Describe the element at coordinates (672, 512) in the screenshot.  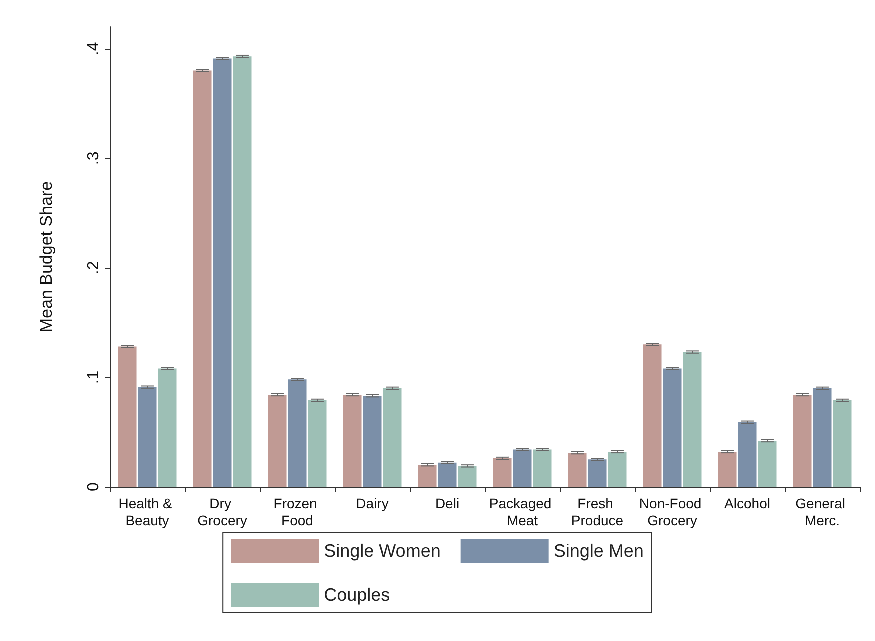
I see `x-tick-label: Non-Food Grocery` at that location.